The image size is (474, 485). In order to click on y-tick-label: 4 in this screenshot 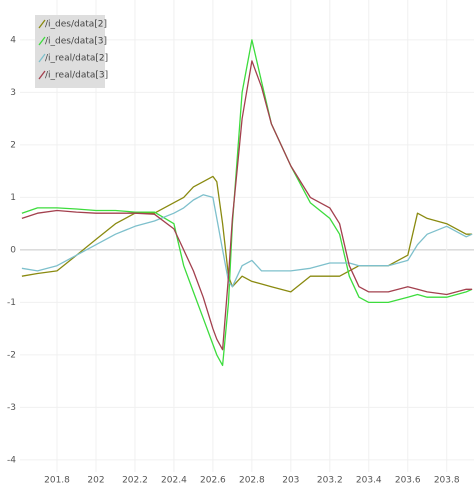, I will do `click(13, 40)`.